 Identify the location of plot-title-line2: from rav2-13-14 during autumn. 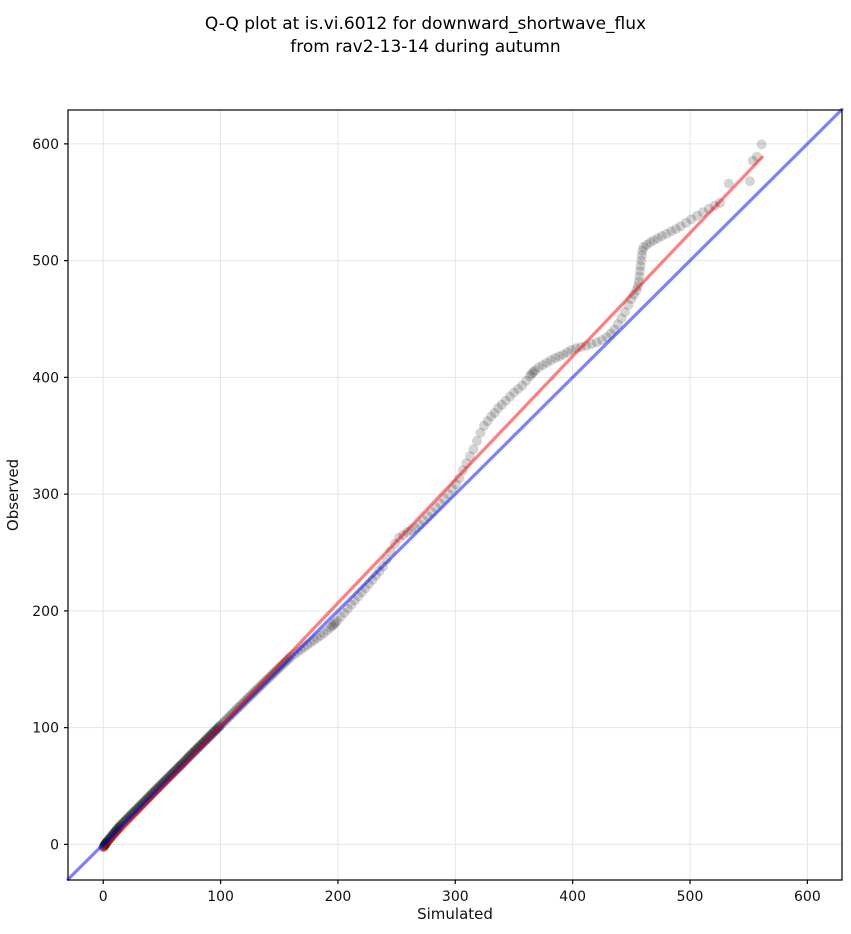
(425, 47).